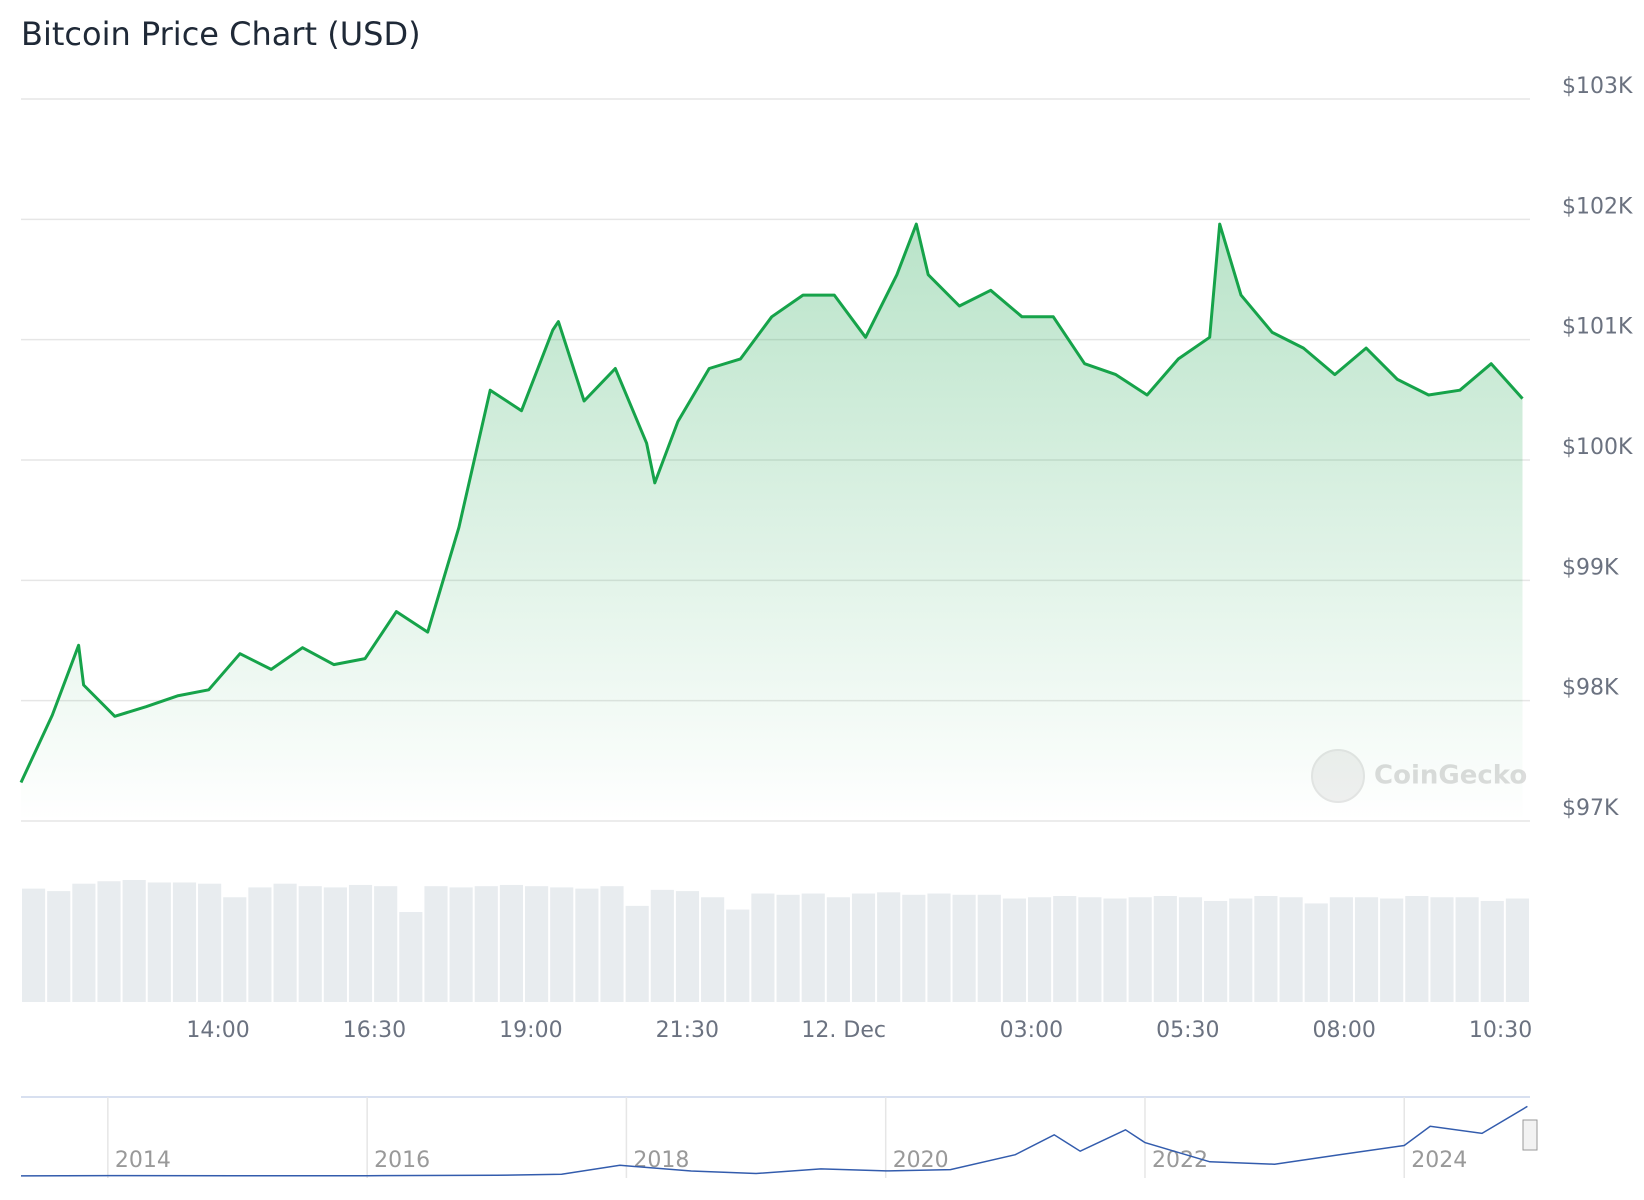  I want to click on navigator-tick-label: 2014, so click(143, 1160).